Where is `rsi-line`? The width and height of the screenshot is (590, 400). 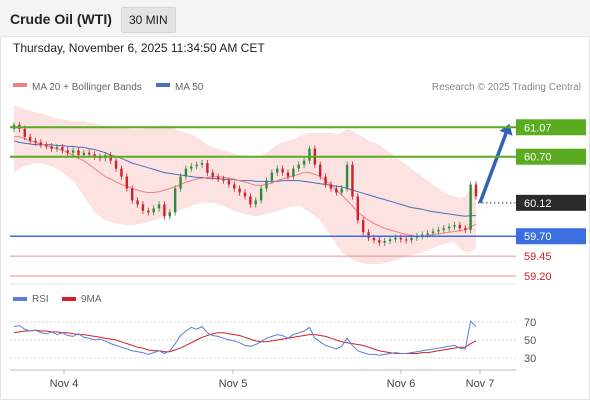 rsi-line is located at coordinates (245, 338).